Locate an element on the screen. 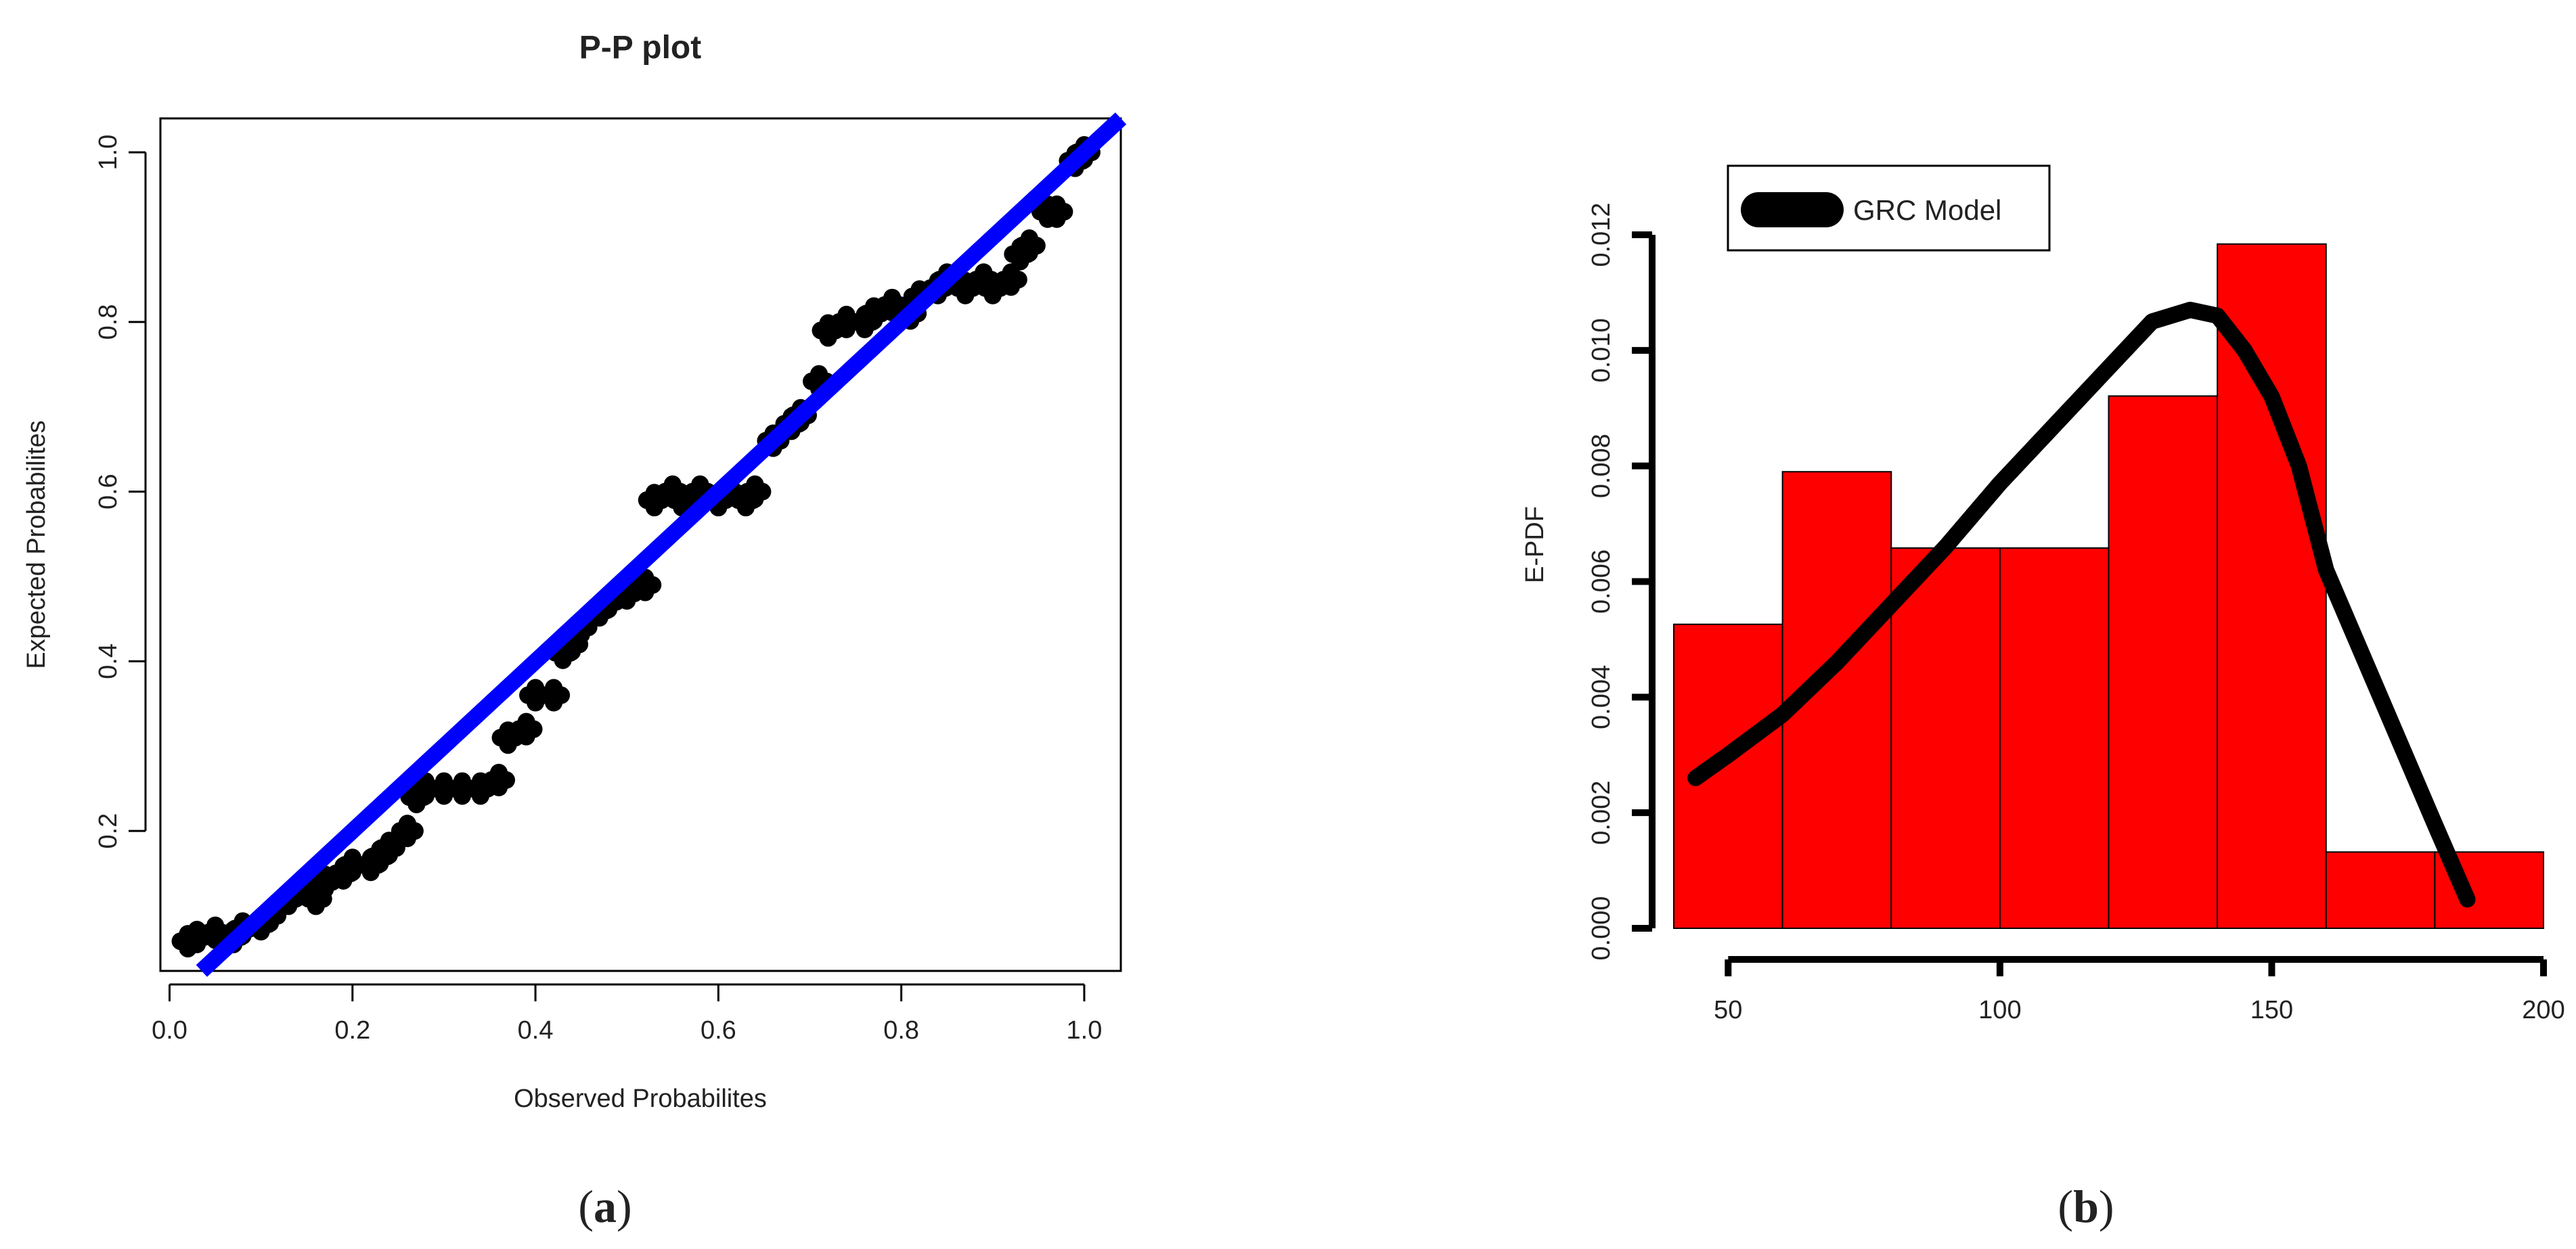  y-tick-label: 0.006 is located at coordinates (1601, 581).